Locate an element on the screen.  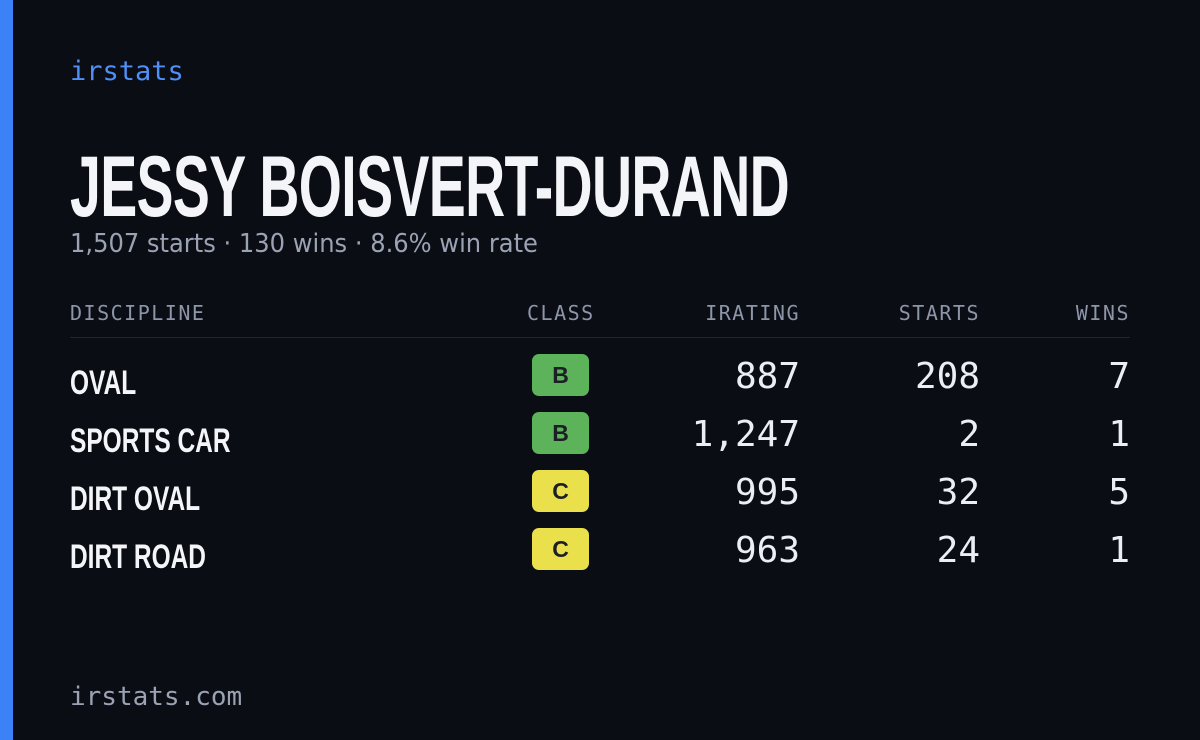
discipline: DIRT ROAD is located at coordinates (138, 557).